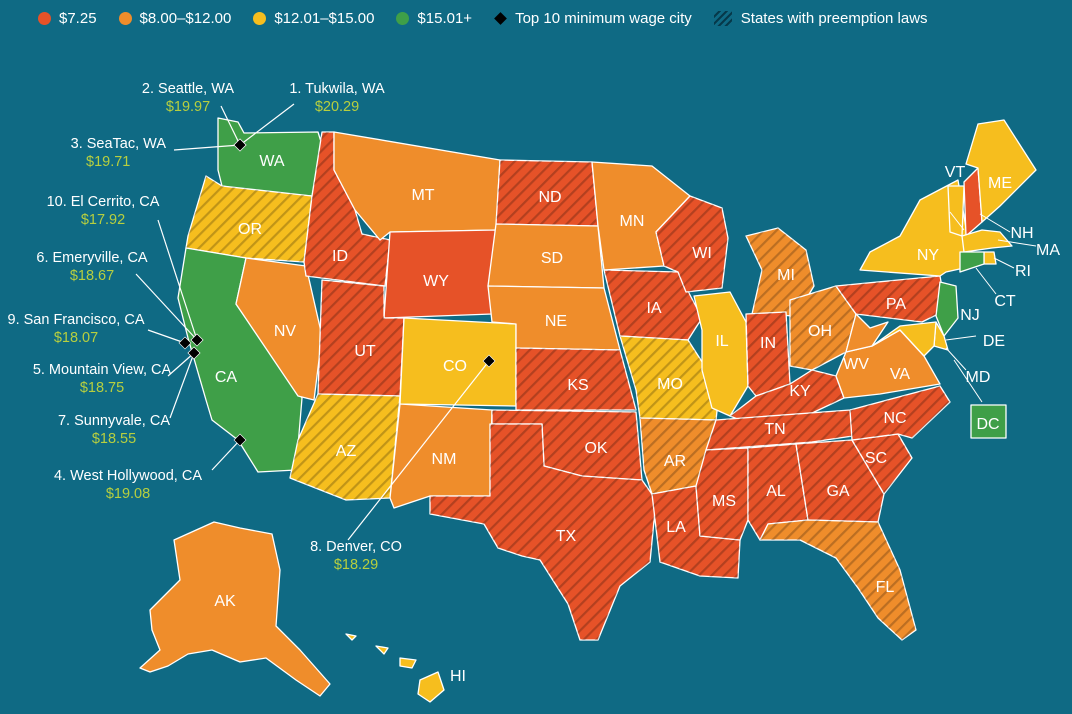 This screenshot has height=714, width=1072. I want to click on city-wage-label: $17.92, so click(103, 220).